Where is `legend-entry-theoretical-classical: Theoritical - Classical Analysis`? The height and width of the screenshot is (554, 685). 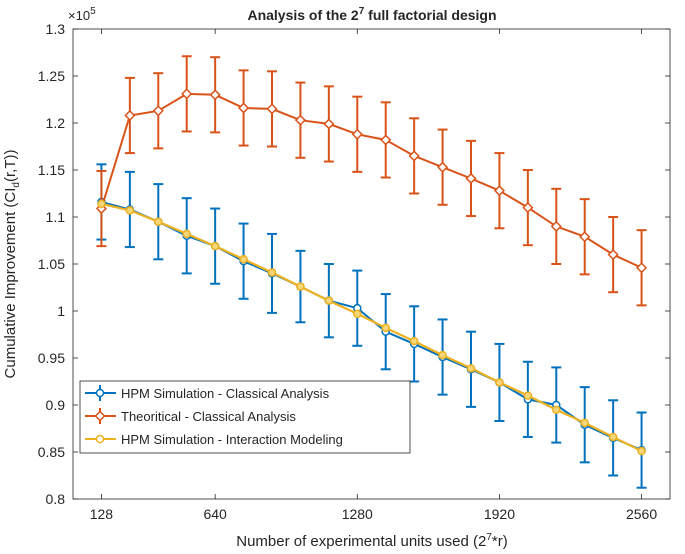 legend-entry-theoretical-classical: Theoritical - Classical Analysis is located at coordinates (190, 416).